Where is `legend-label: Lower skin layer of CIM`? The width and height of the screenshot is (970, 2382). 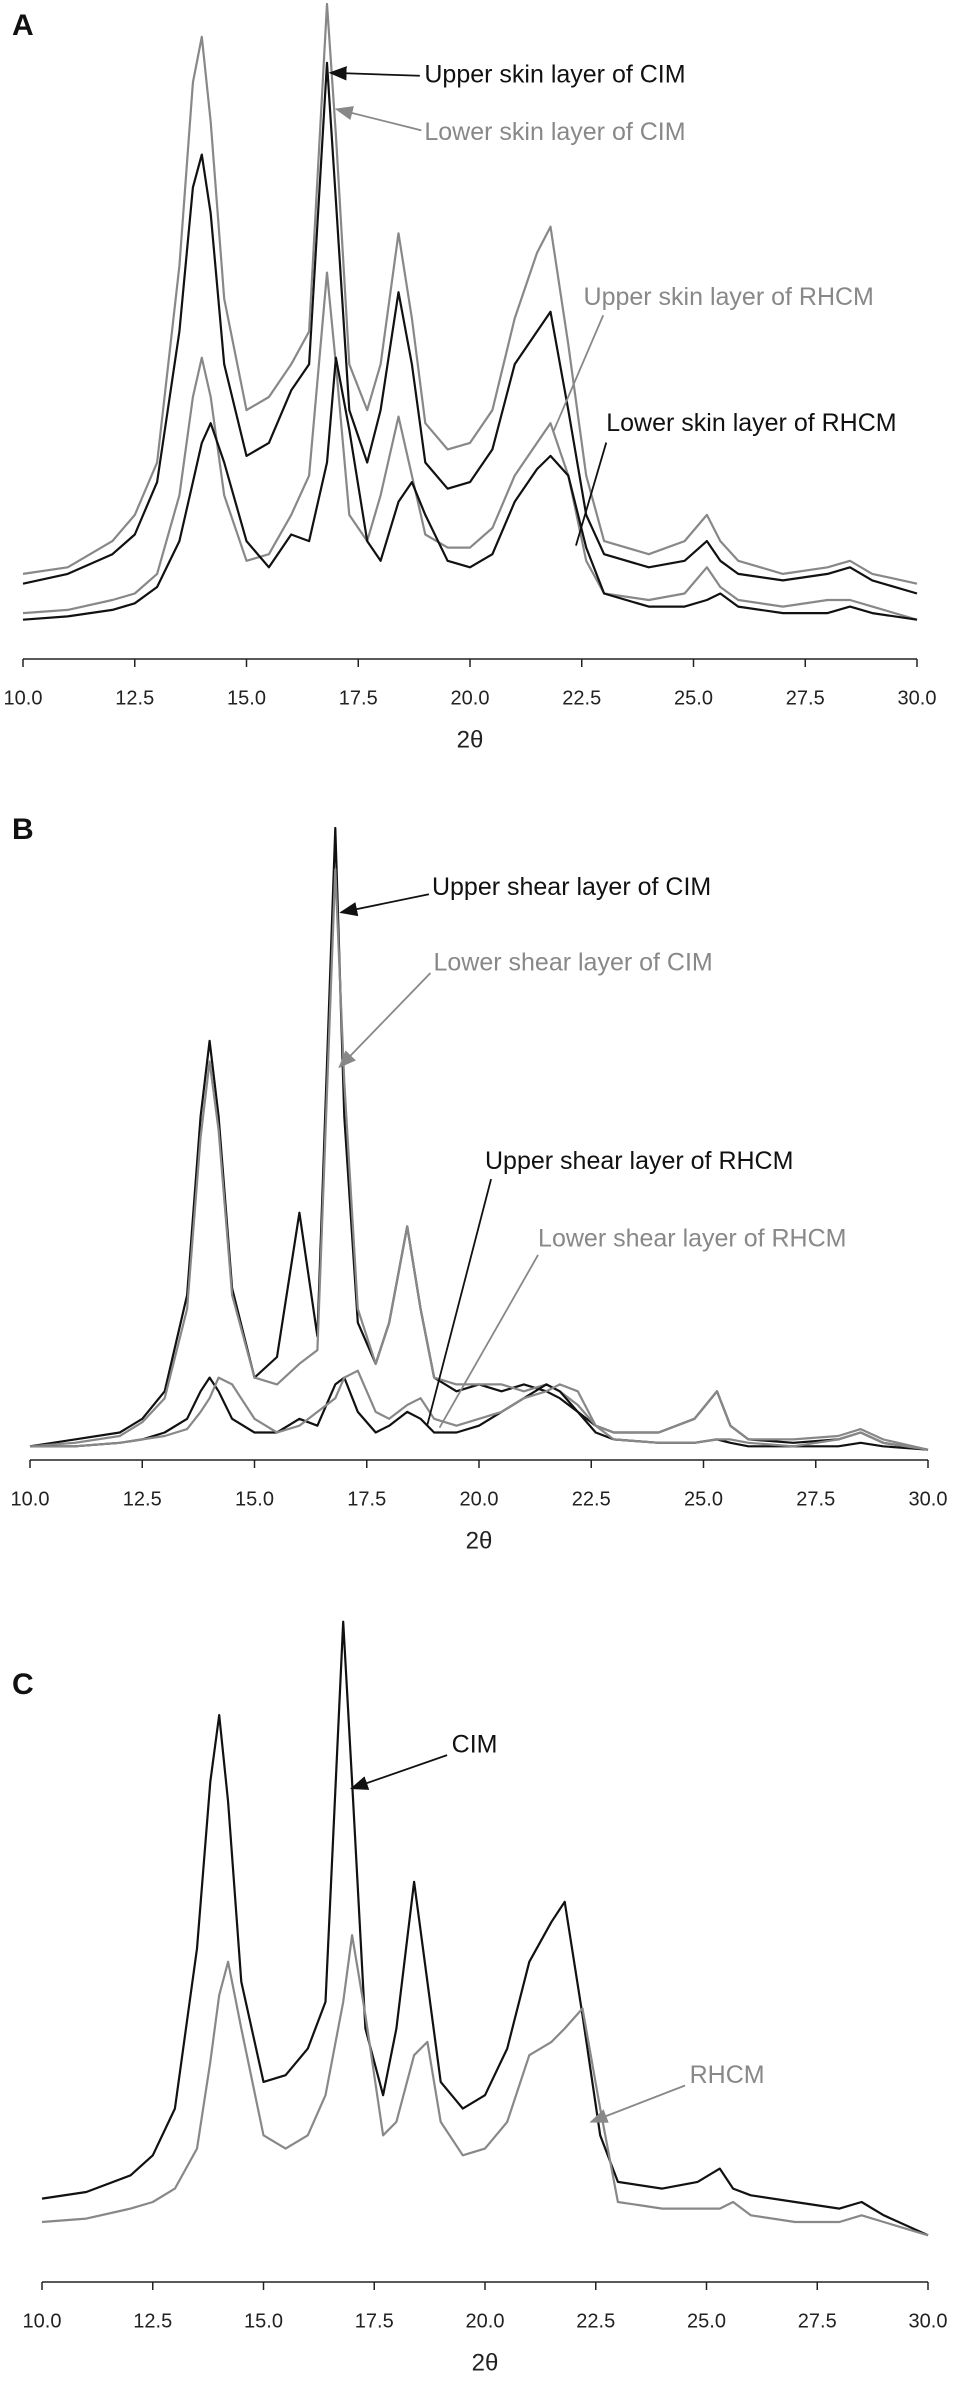
legend-label: Lower skin layer of CIM is located at coordinates (554, 132).